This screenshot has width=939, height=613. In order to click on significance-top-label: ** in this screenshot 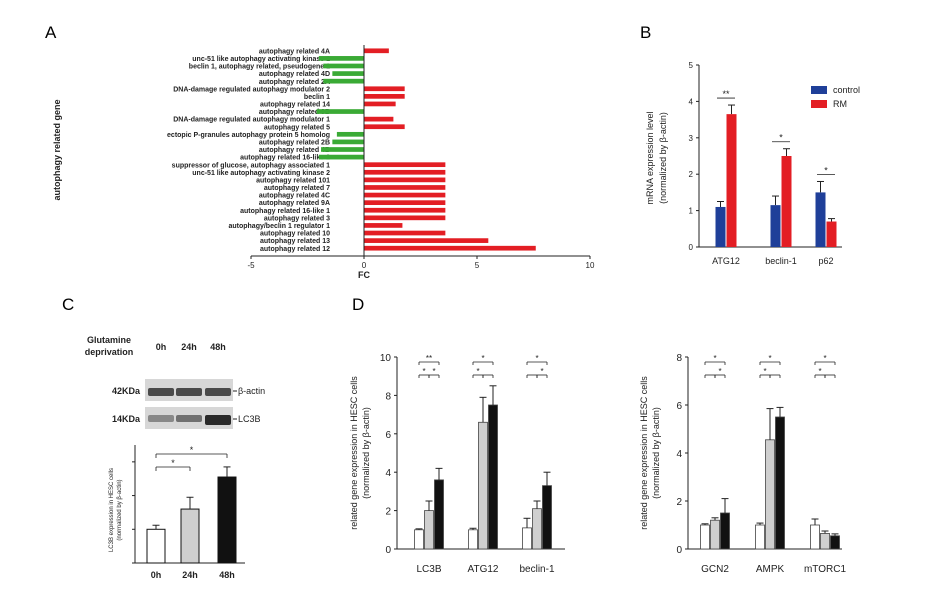, I will do `click(429, 358)`.